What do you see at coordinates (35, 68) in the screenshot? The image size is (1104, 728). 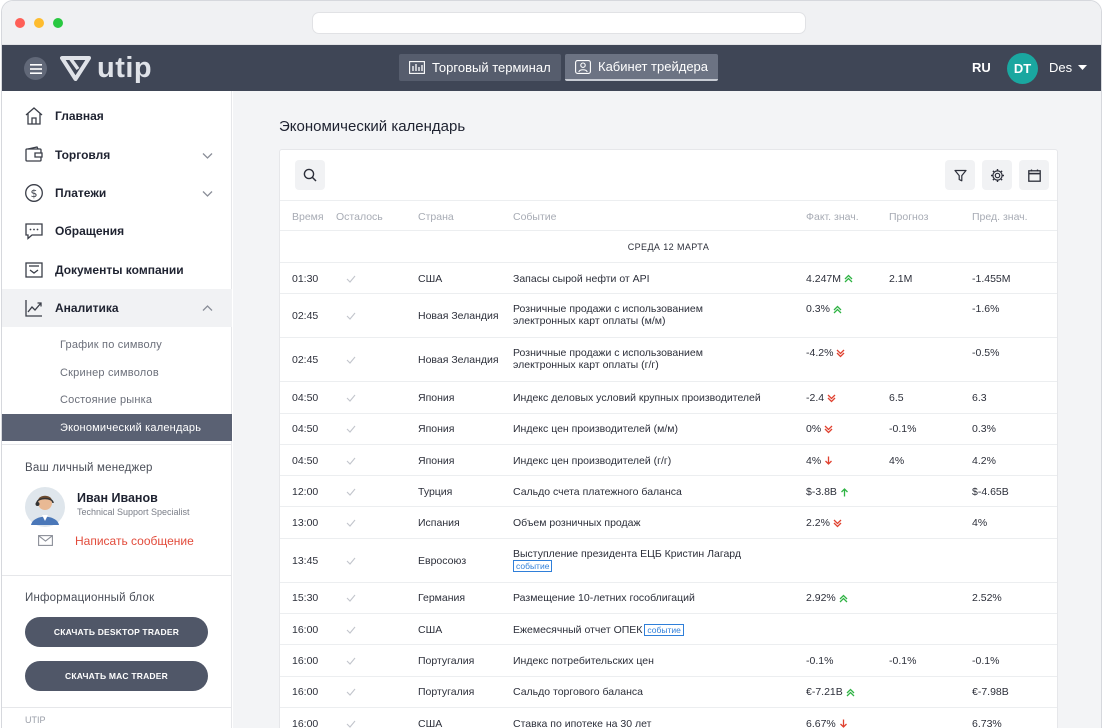 I see `hamburger-menu-button` at bounding box center [35, 68].